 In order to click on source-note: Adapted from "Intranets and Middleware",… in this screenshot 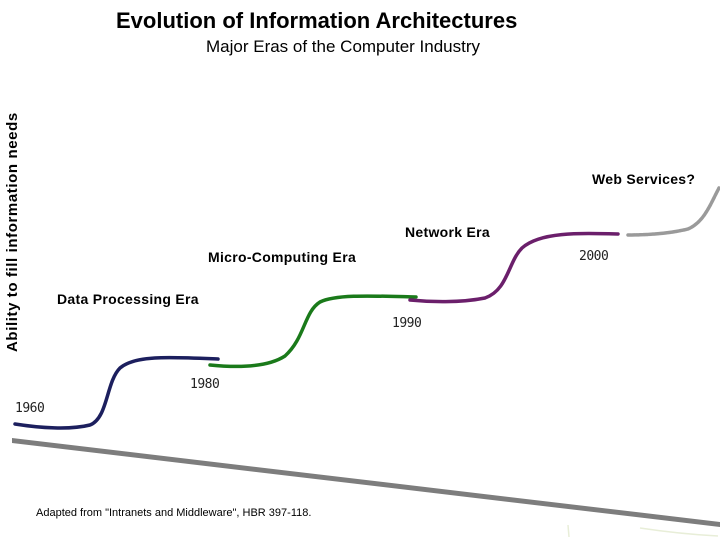, I will do `click(174, 513)`.